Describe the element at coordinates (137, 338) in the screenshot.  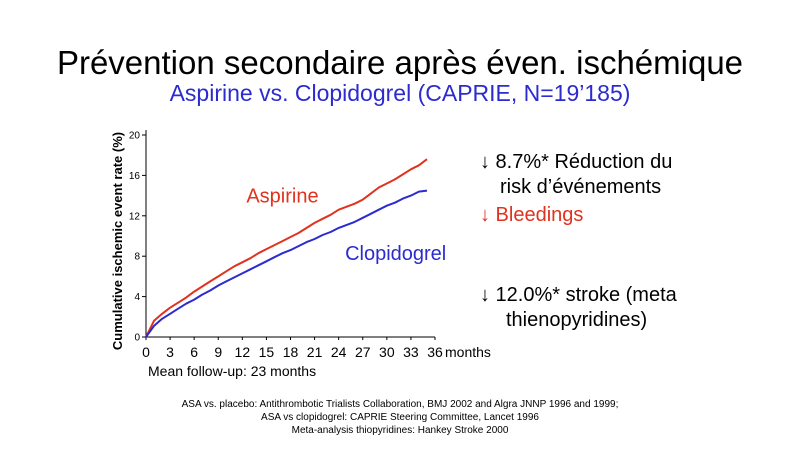
I see `y-tick-label: 0` at that location.